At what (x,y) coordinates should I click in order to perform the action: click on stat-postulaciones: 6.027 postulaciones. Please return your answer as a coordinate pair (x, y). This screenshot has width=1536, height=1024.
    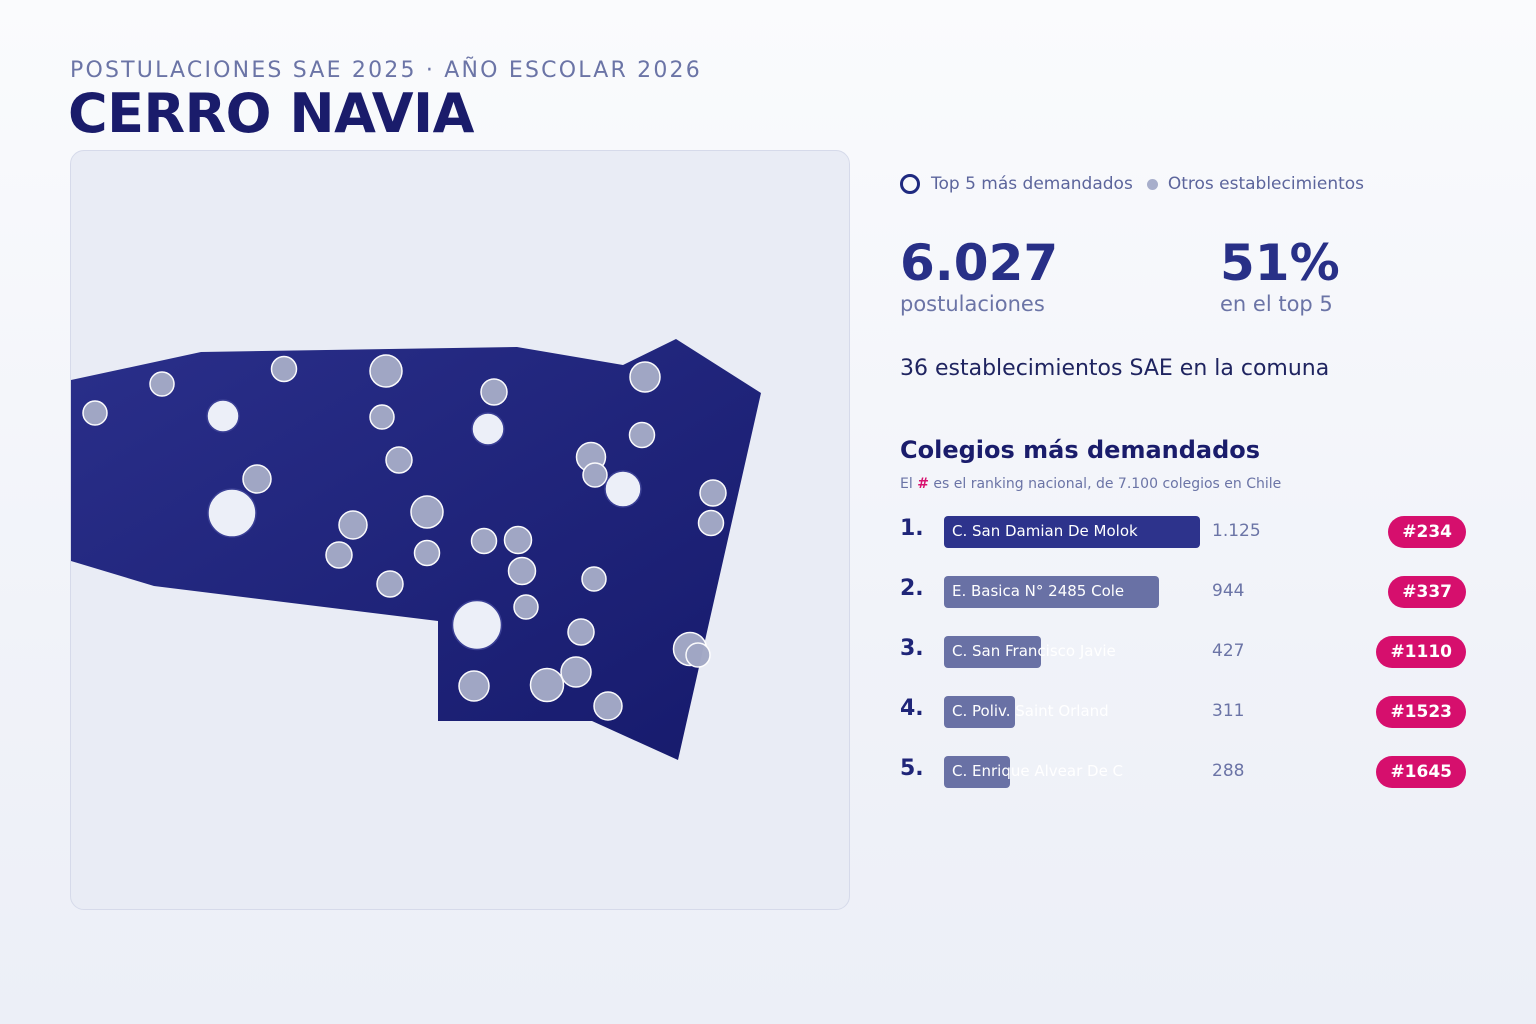
    Looking at the image, I should click on (979, 274).